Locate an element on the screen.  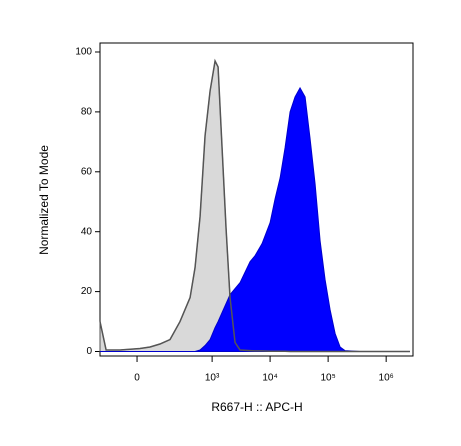
y-tick-label: 80 is located at coordinates (87, 112).